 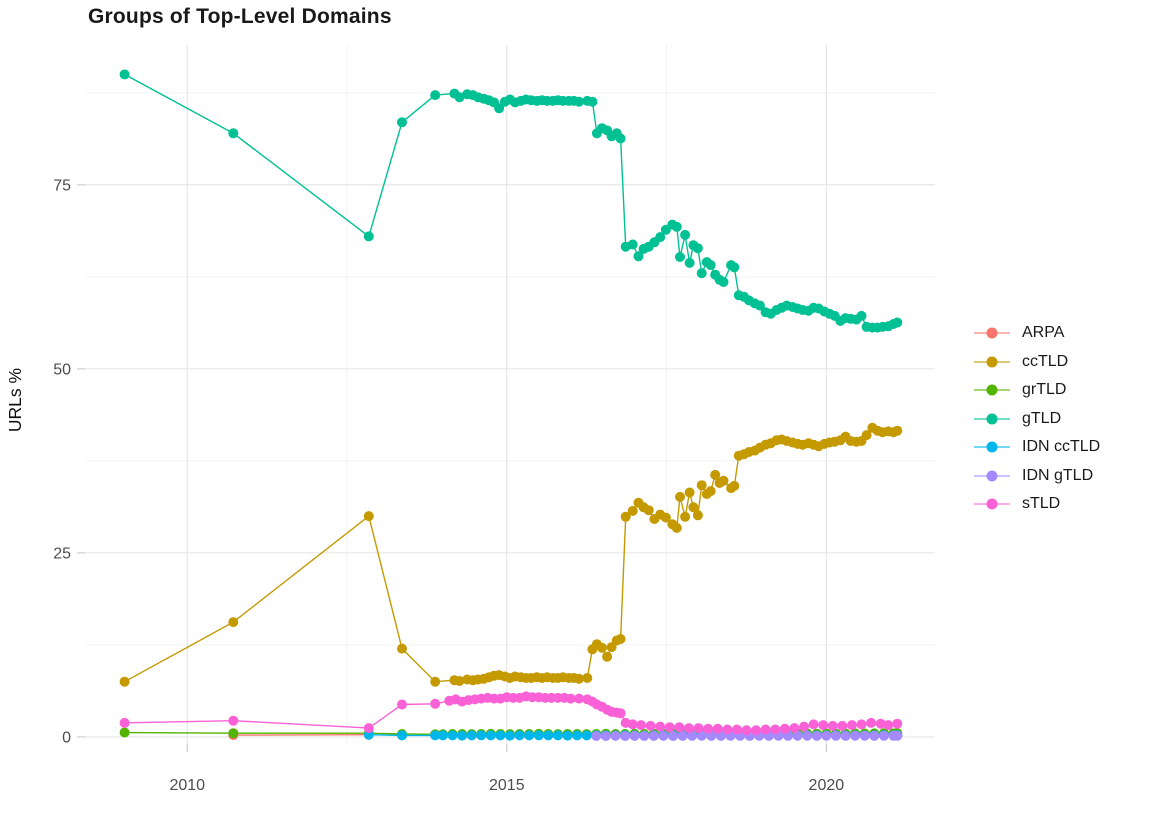 What do you see at coordinates (187, 785) in the screenshot?
I see `x-tick-label: 2010` at bounding box center [187, 785].